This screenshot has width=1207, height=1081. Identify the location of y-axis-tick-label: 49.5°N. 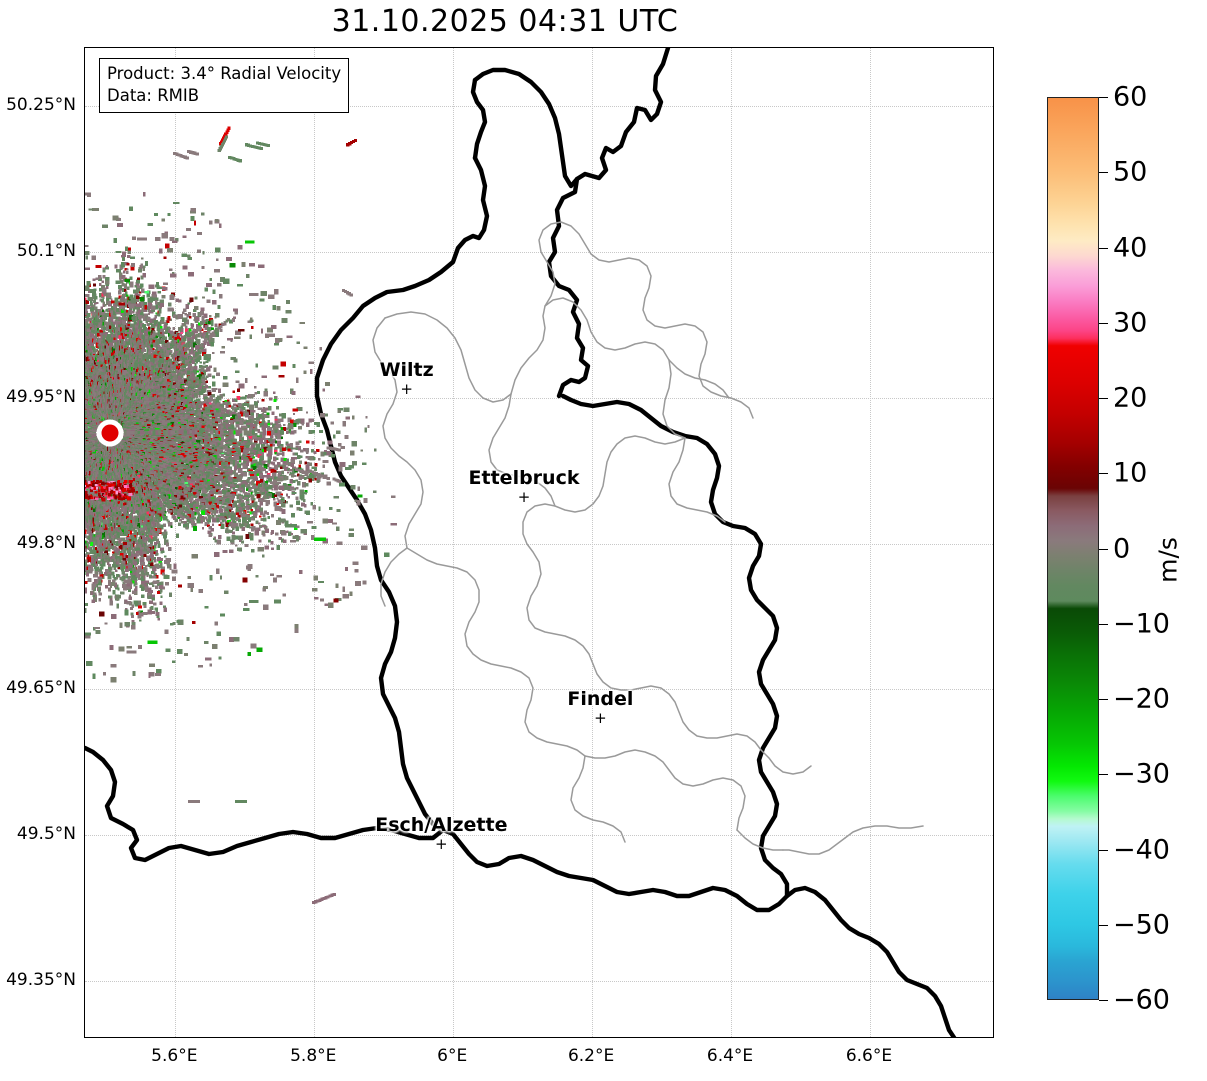
(46, 833).